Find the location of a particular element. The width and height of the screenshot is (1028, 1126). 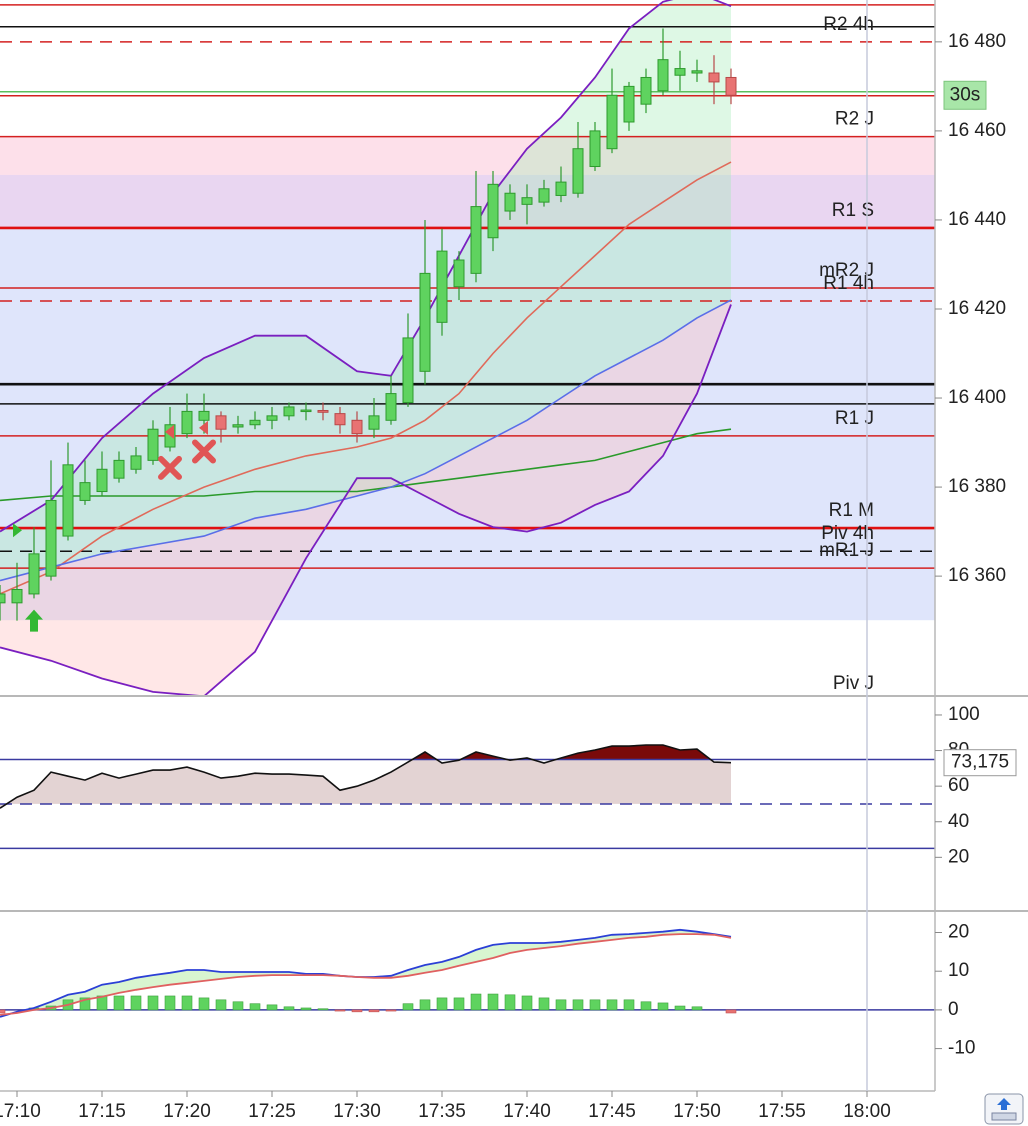

value-badge is located at coordinates (980, 763).